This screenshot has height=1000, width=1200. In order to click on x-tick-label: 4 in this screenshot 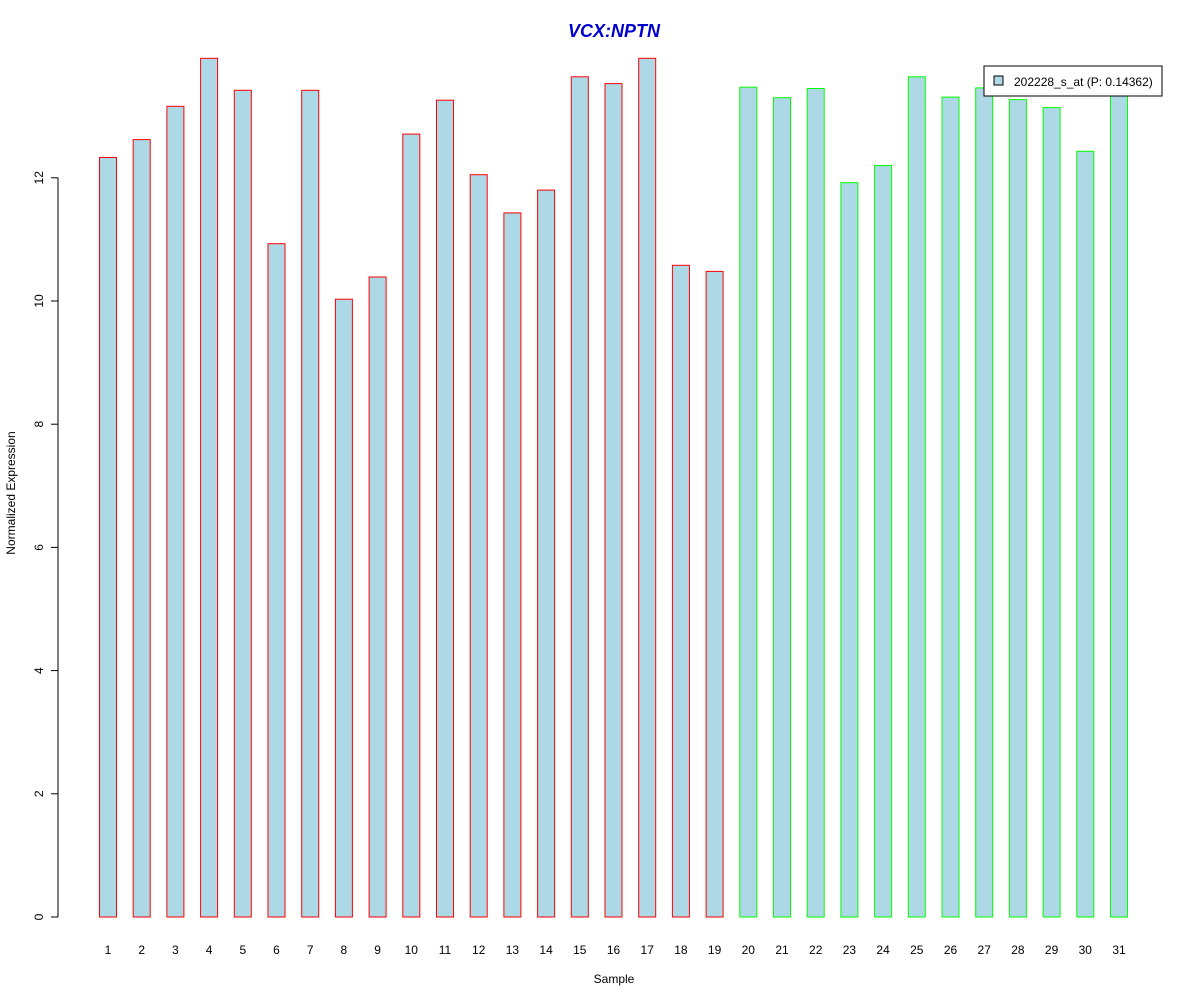, I will do `click(209, 950)`.